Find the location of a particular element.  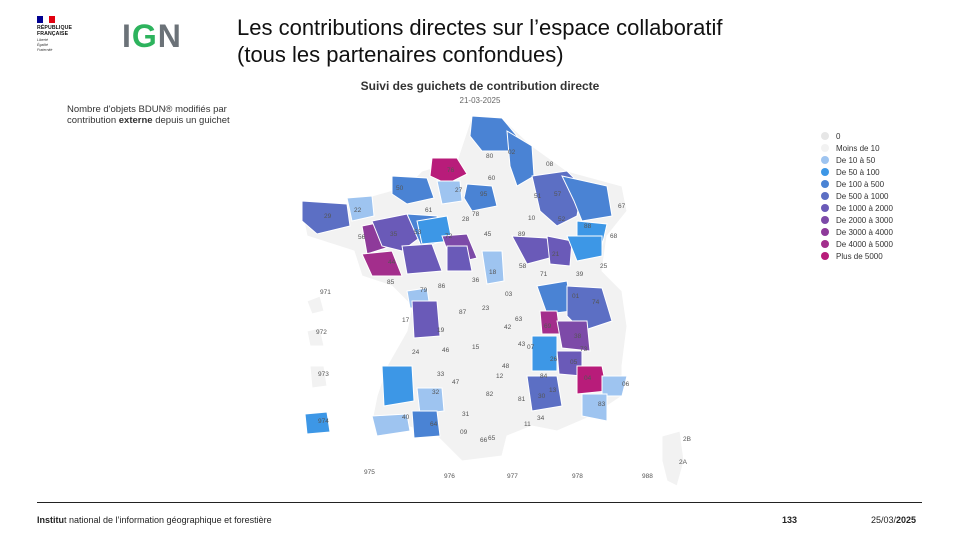

dept-label-09: 09 is located at coordinates (464, 432).